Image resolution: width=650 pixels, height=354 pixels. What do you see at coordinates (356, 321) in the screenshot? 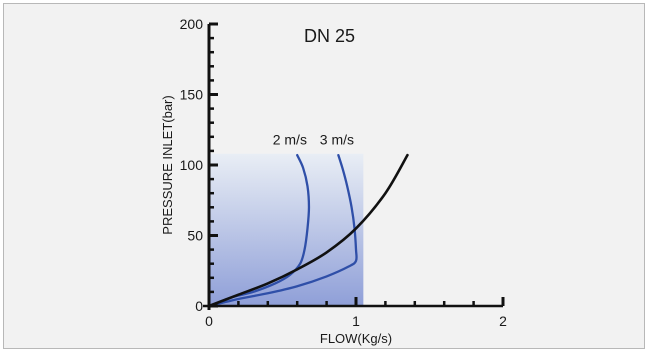
I see `x-tick-label: 1` at bounding box center [356, 321].